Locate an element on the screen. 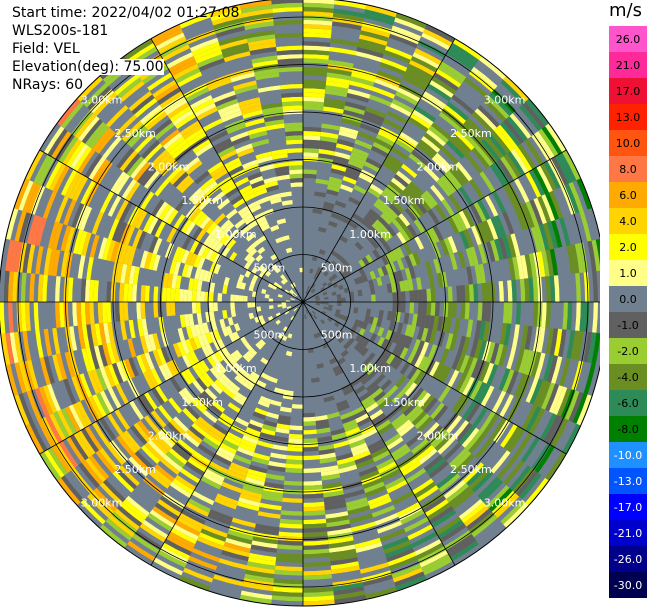 This screenshot has width=647, height=607. azimuth-spoke is located at coordinates (379, 170).